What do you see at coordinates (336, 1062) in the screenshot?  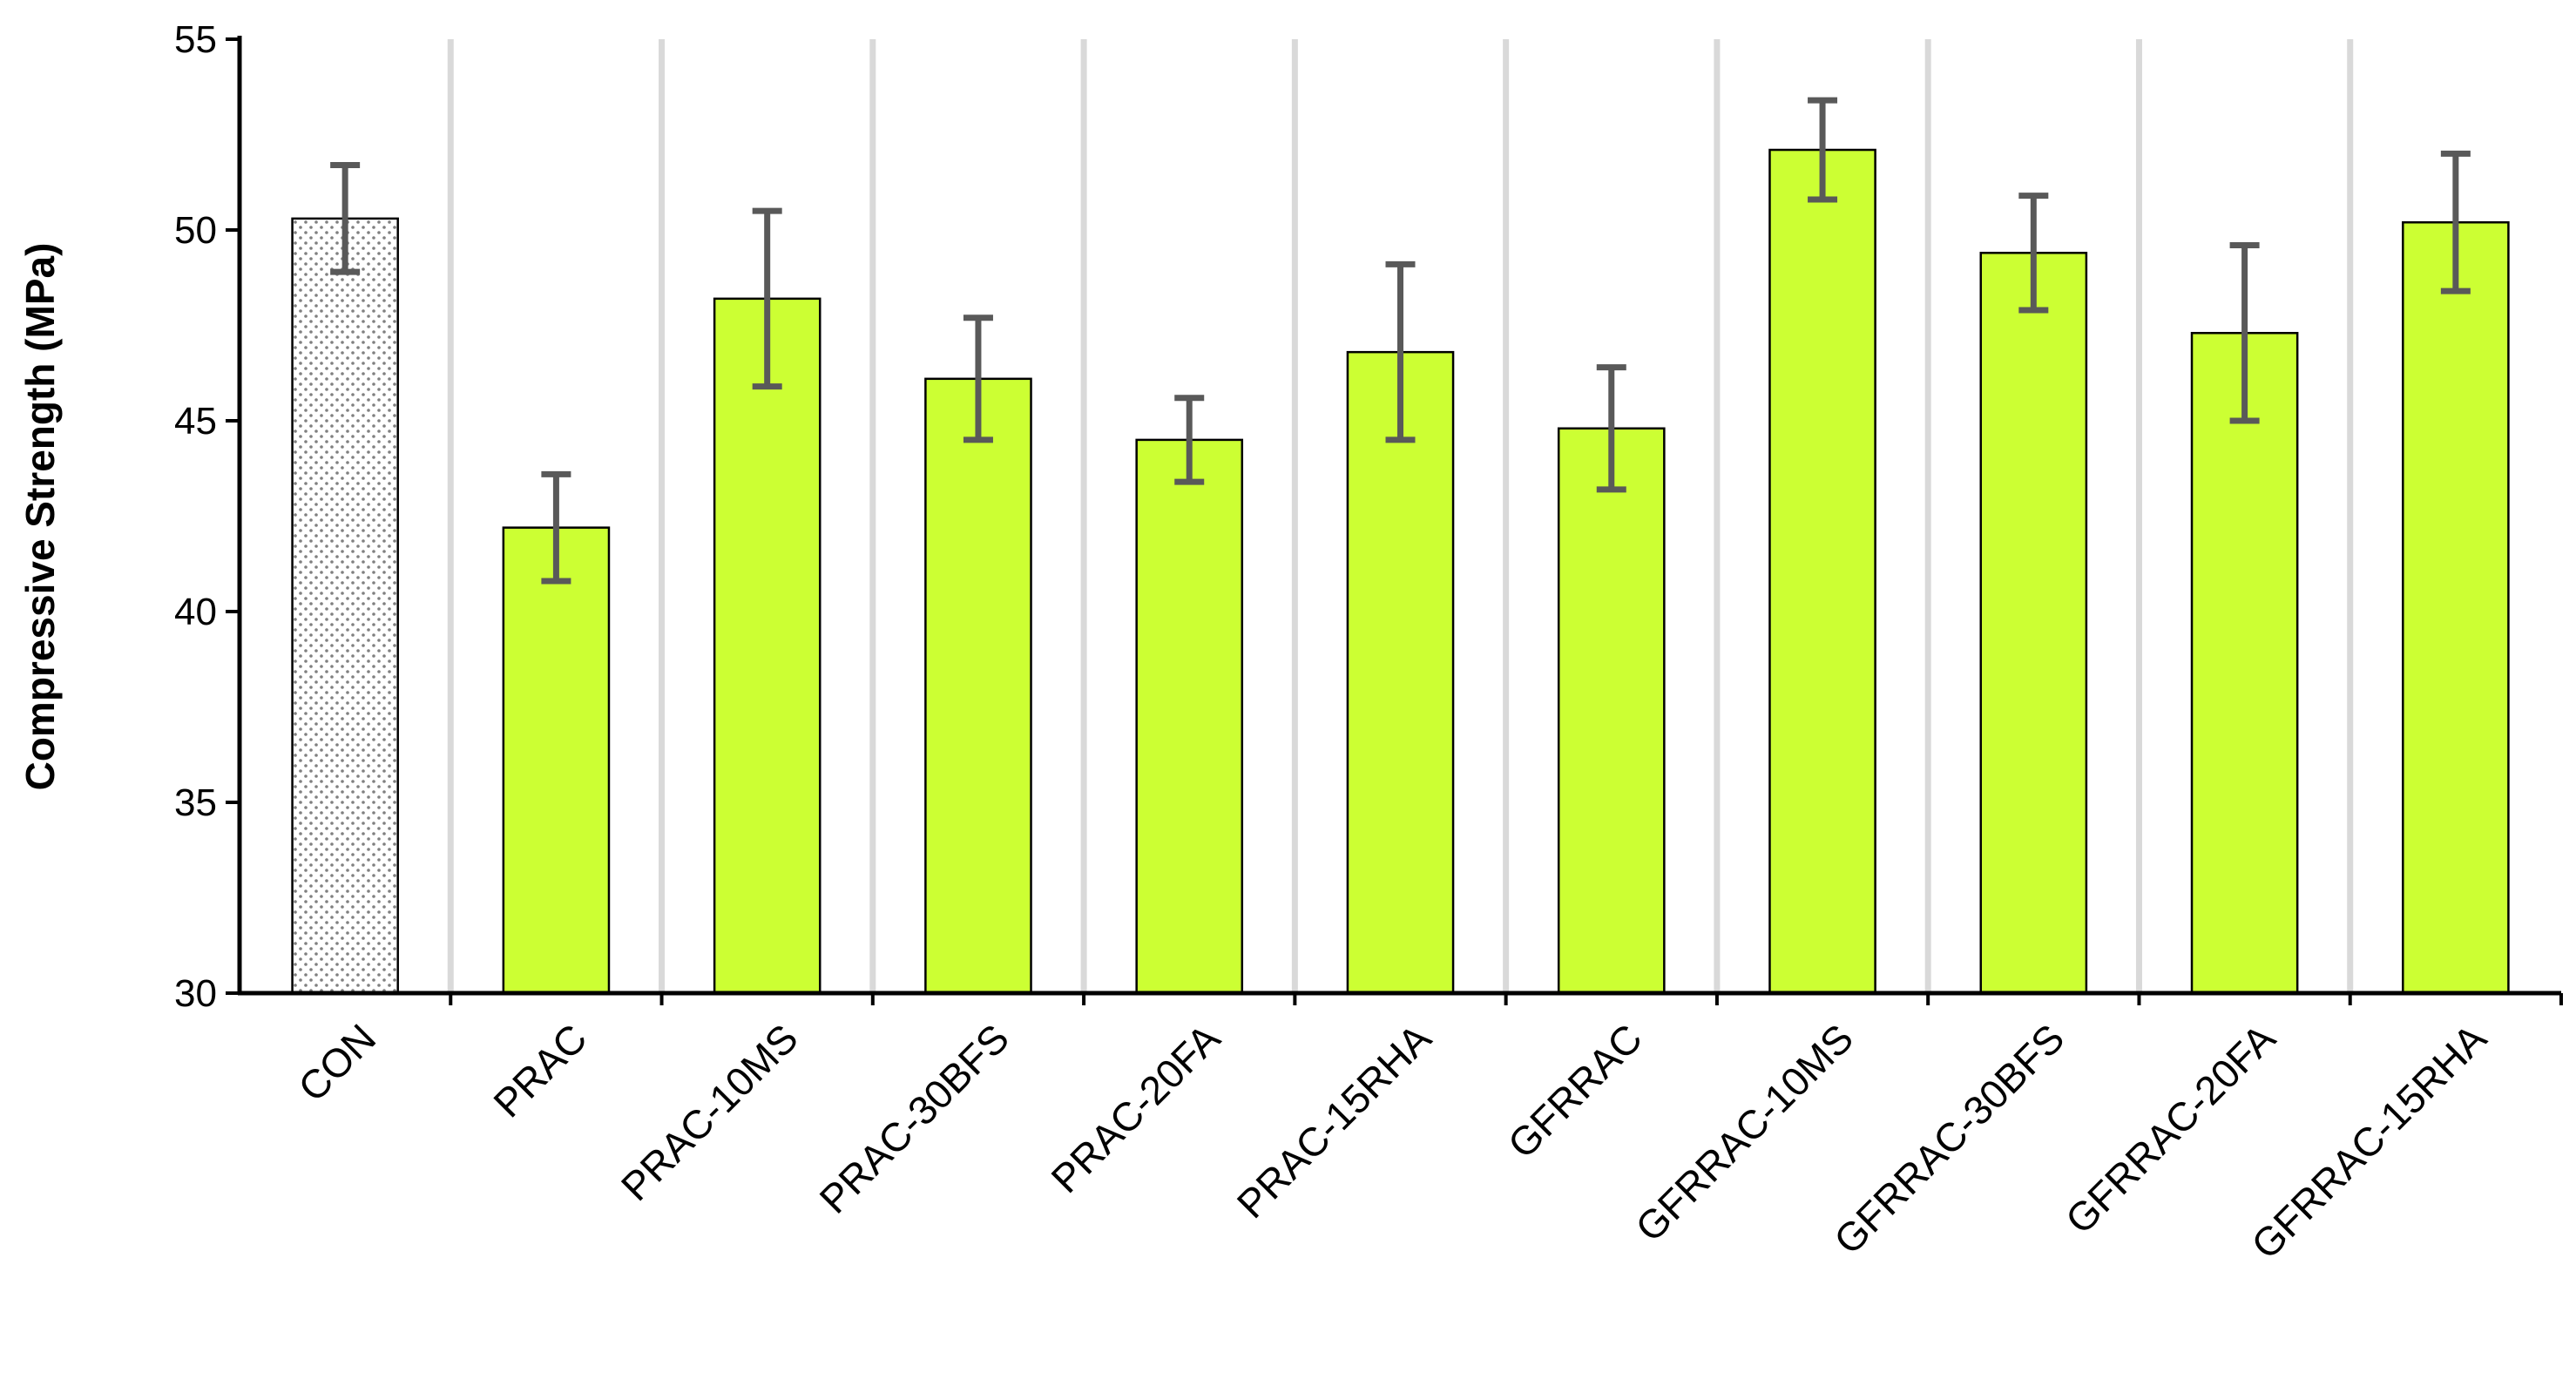 I see `x-tick-label: CON` at bounding box center [336, 1062].